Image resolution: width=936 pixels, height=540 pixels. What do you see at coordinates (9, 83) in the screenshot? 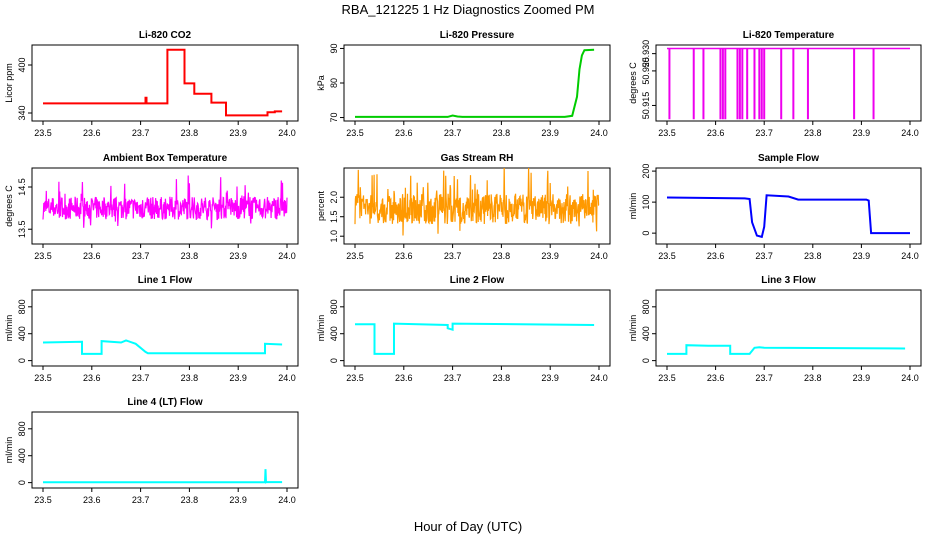
I see `y-axis-label: Licor ppm` at bounding box center [9, 83].